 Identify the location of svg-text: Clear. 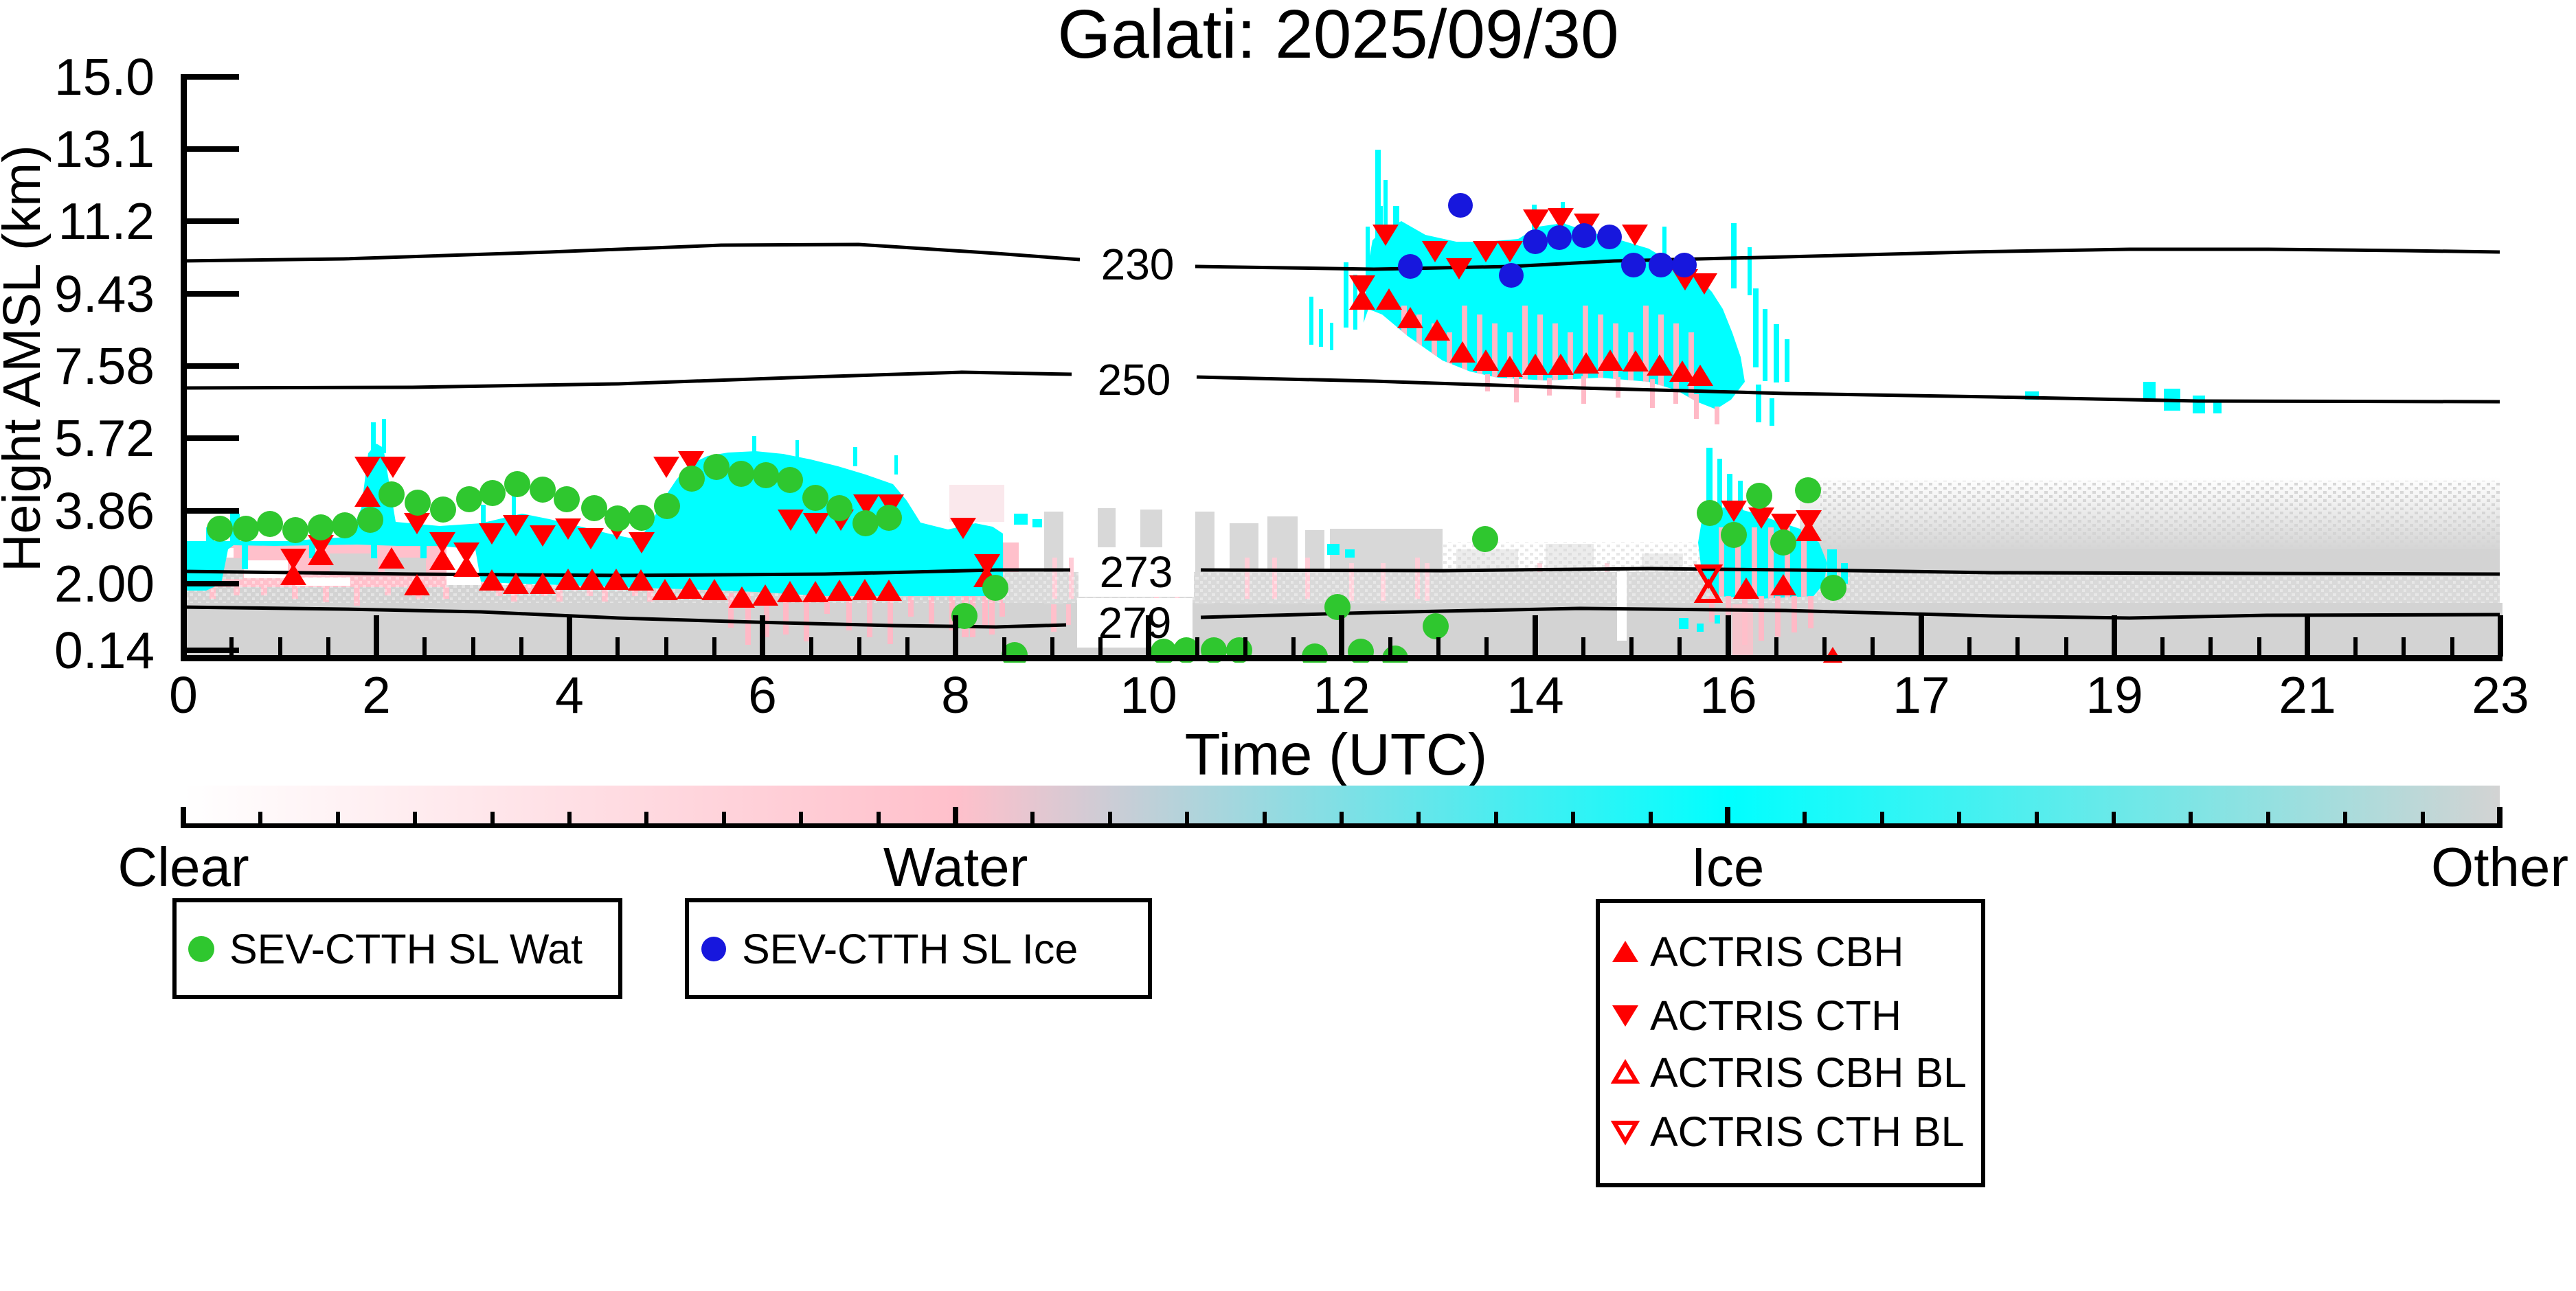
(183, 867).